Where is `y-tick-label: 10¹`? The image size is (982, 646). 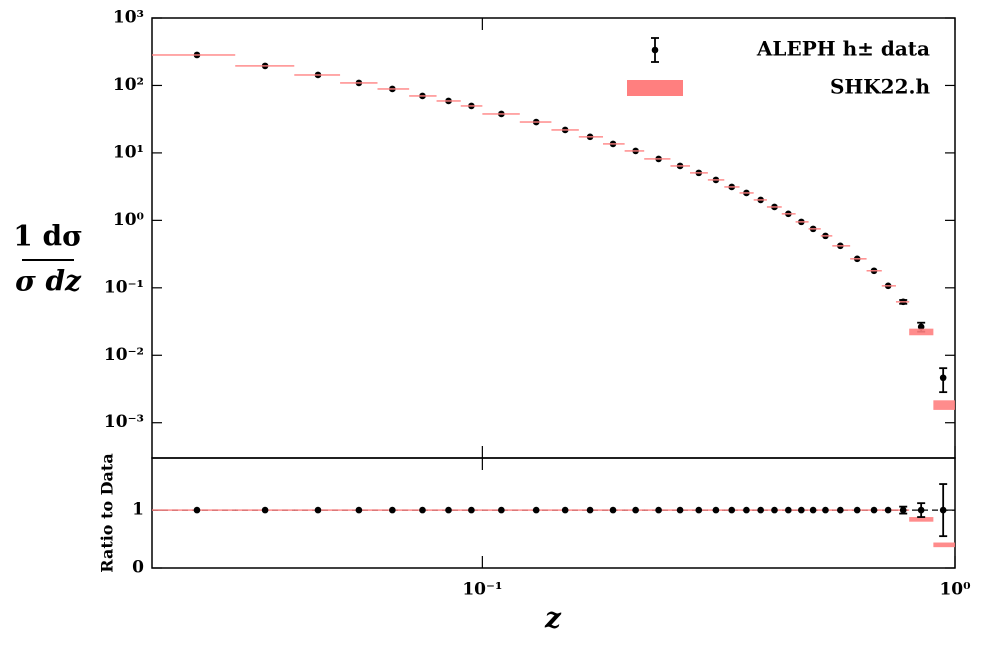 y-tick-label: 10¹ is located at coordinates (128, 152).